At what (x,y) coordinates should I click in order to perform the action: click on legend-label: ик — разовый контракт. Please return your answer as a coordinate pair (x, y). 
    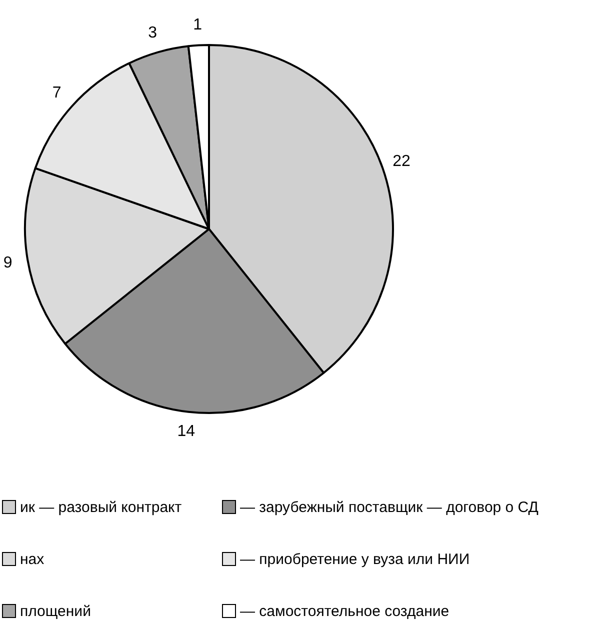
    Looking at the image, I should click on (101, 507).